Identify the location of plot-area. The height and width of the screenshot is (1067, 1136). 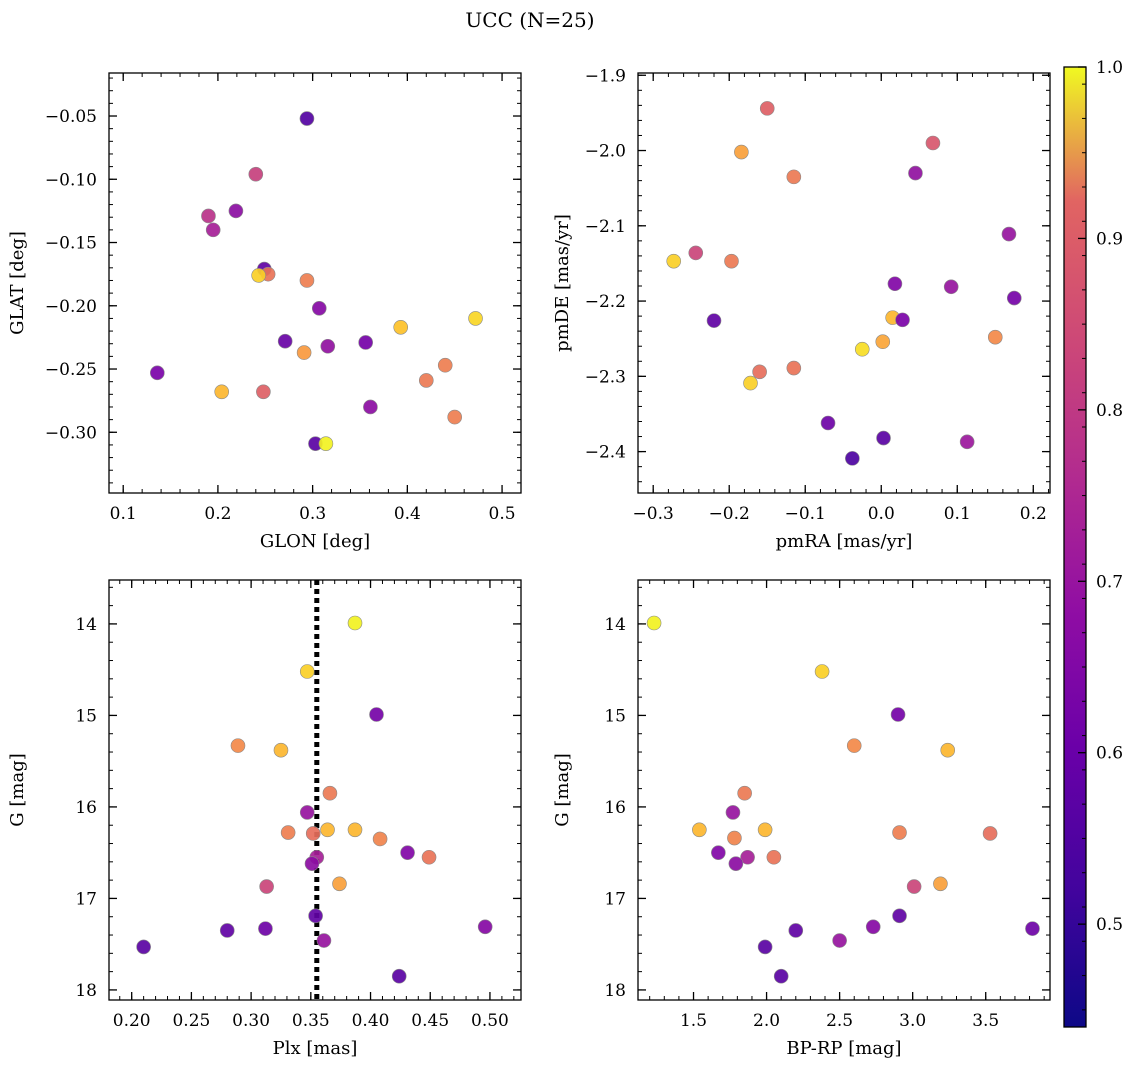
(843, 799).